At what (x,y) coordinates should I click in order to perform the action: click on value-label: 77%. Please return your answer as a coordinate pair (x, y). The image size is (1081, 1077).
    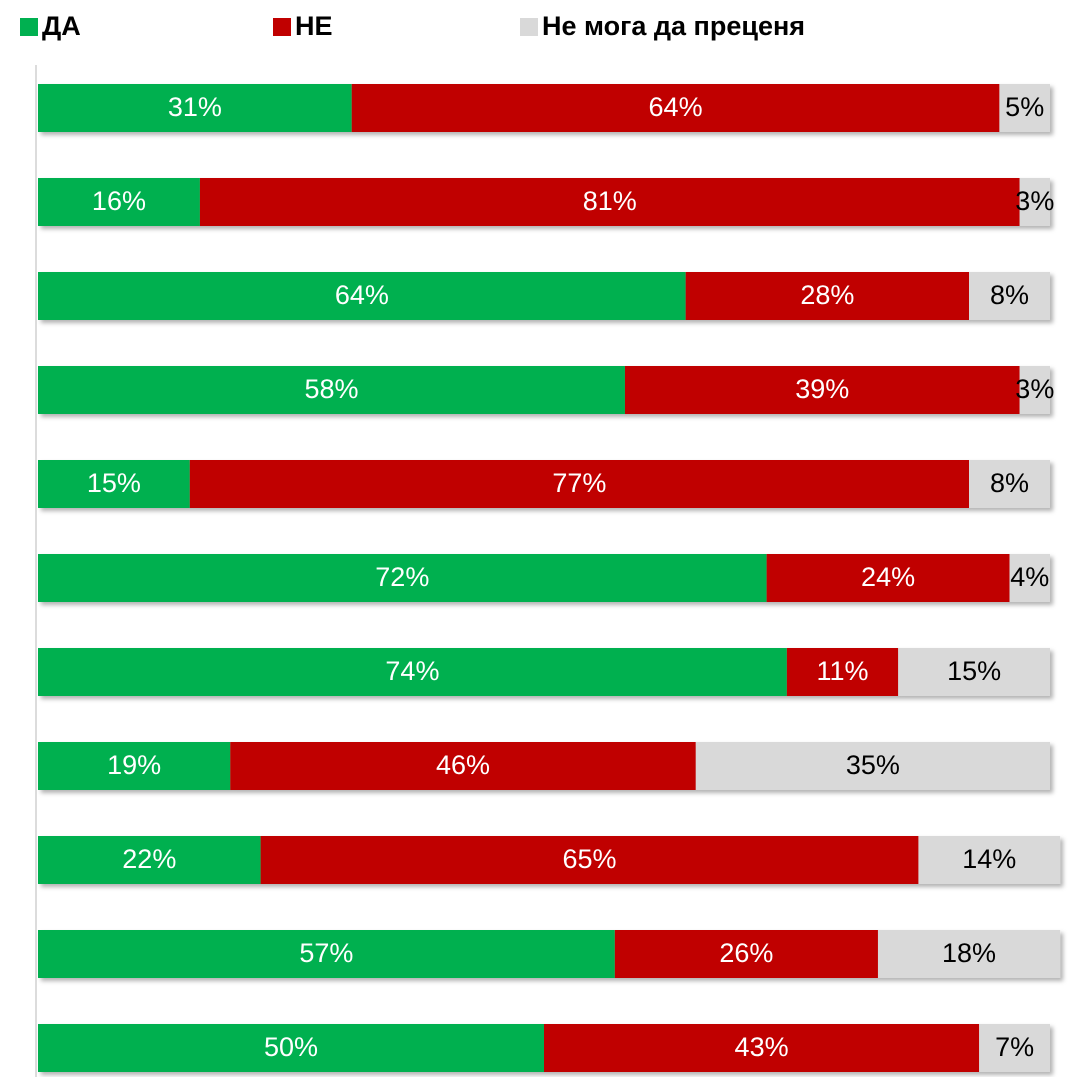
    Looking at the image, I should click on (579, 483).